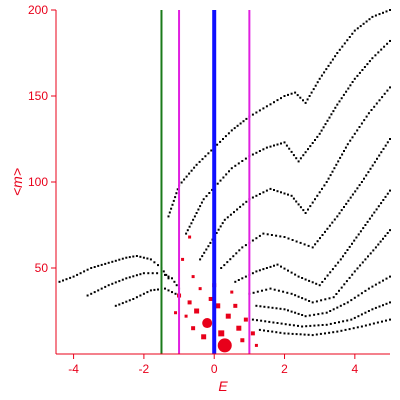  Describe the element at coordinates (38, 182) in the screenshot. I see `y-tick-label: 100` at that location.